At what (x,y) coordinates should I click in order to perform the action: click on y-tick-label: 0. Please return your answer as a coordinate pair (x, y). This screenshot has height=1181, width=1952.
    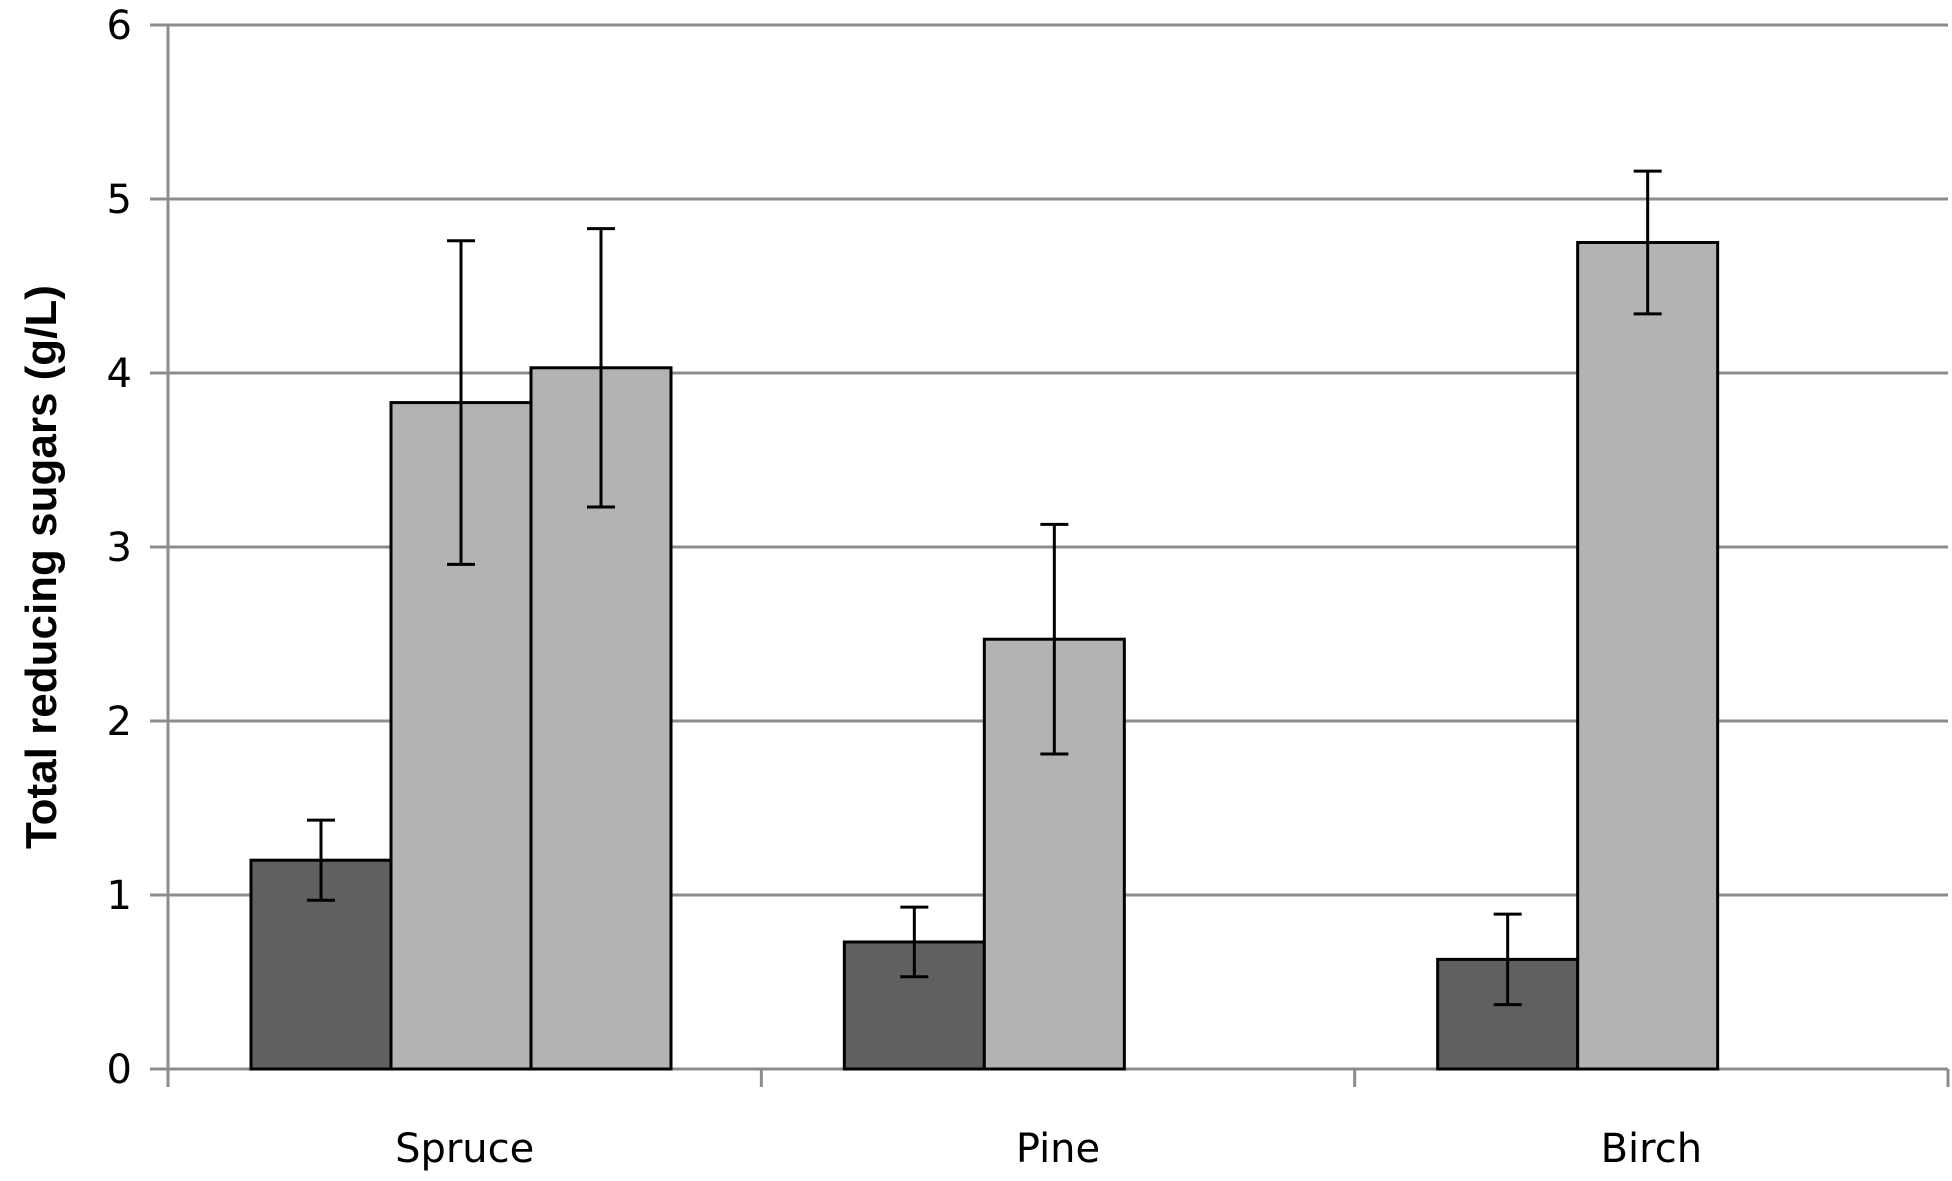
    Looking at the image, I should click on (119, 1070).